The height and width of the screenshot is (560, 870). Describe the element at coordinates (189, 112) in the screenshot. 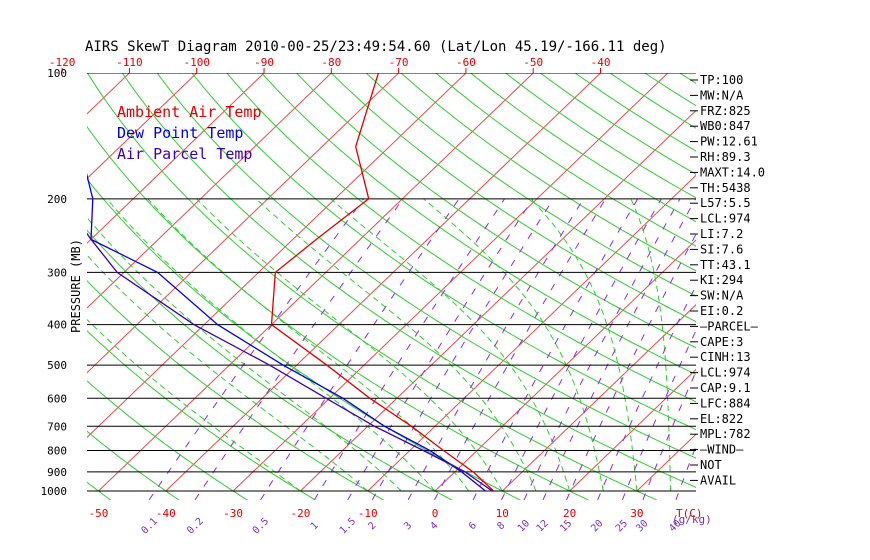

I see `legend-entry: Ambient Air Temp` at that location.